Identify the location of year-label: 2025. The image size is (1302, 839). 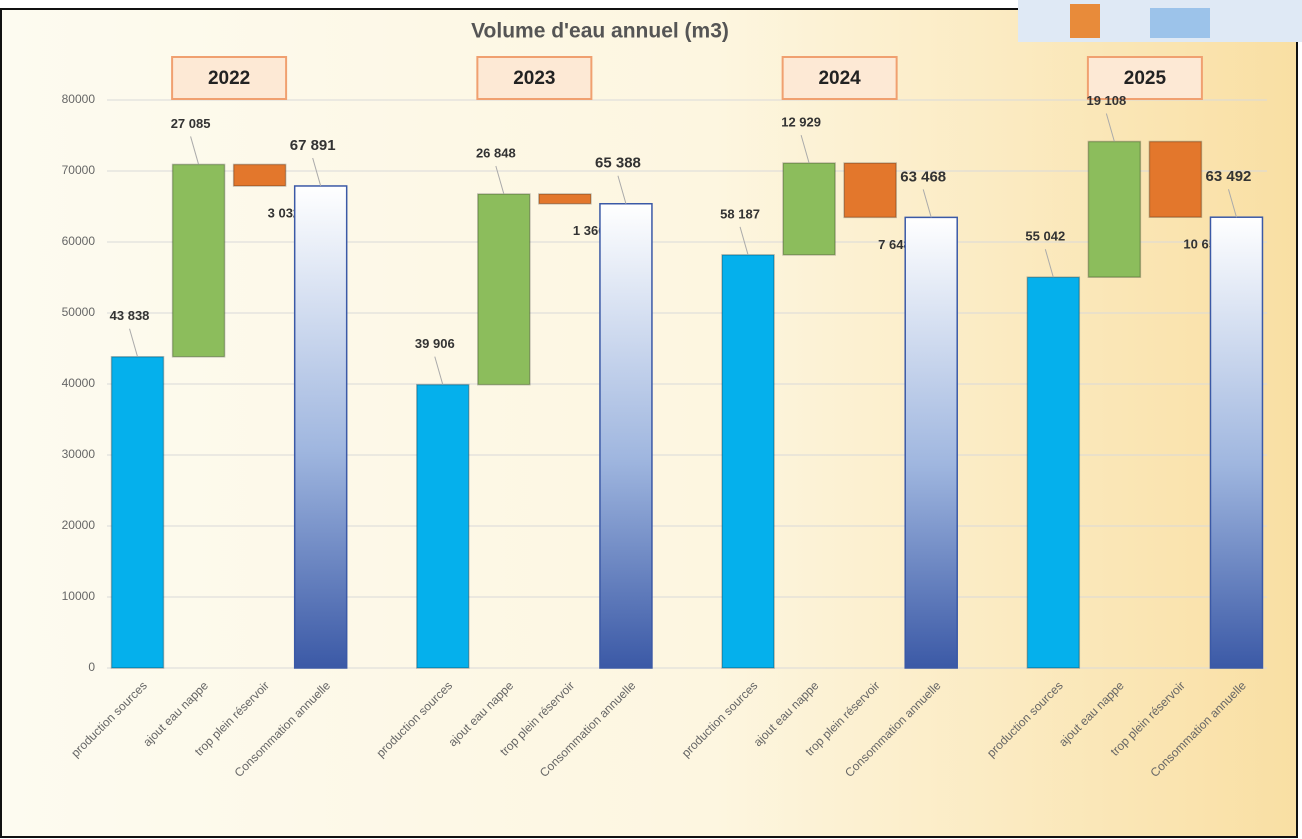
(1145, 78).